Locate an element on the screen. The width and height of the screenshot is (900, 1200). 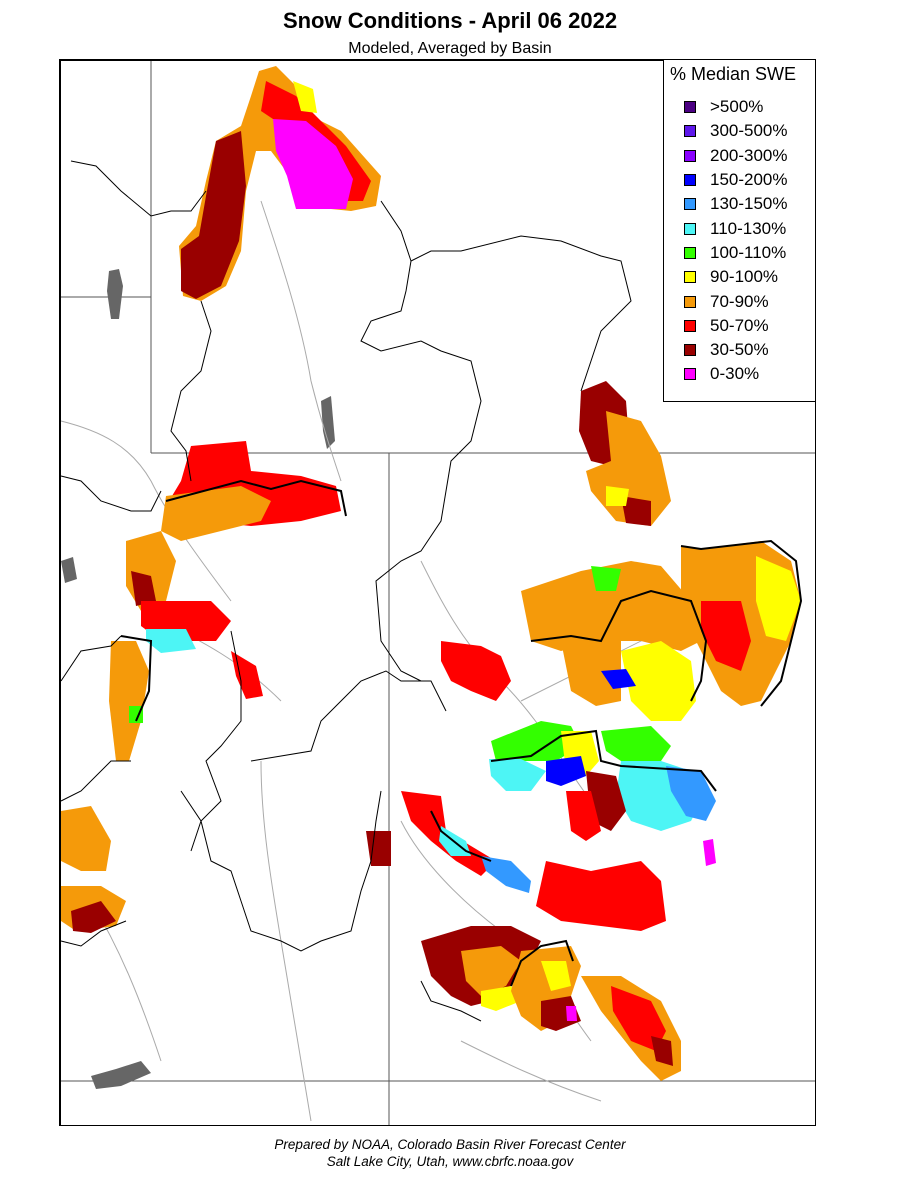
legend-label: 100-110% is located at coordinates (748, 252).